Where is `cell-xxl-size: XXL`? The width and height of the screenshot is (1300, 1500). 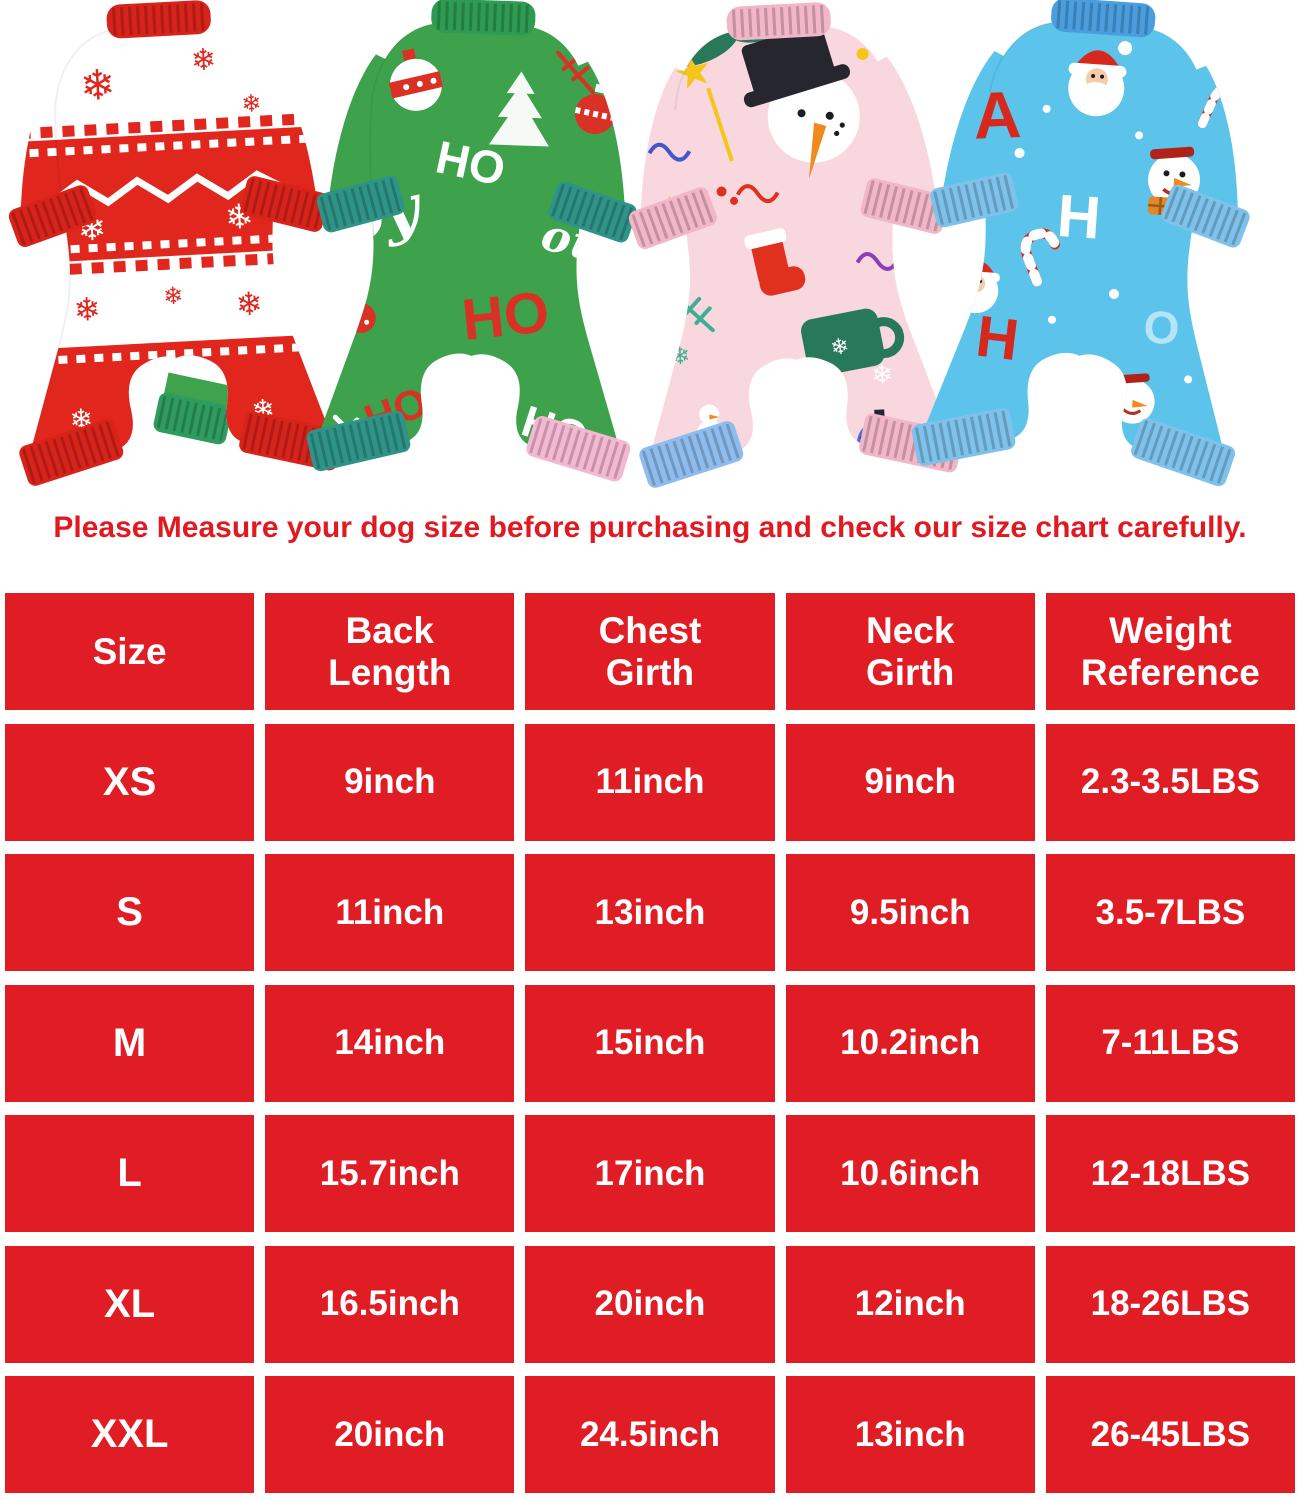 cell-xxl-size: XXL is located at coordinates (130, 1434).